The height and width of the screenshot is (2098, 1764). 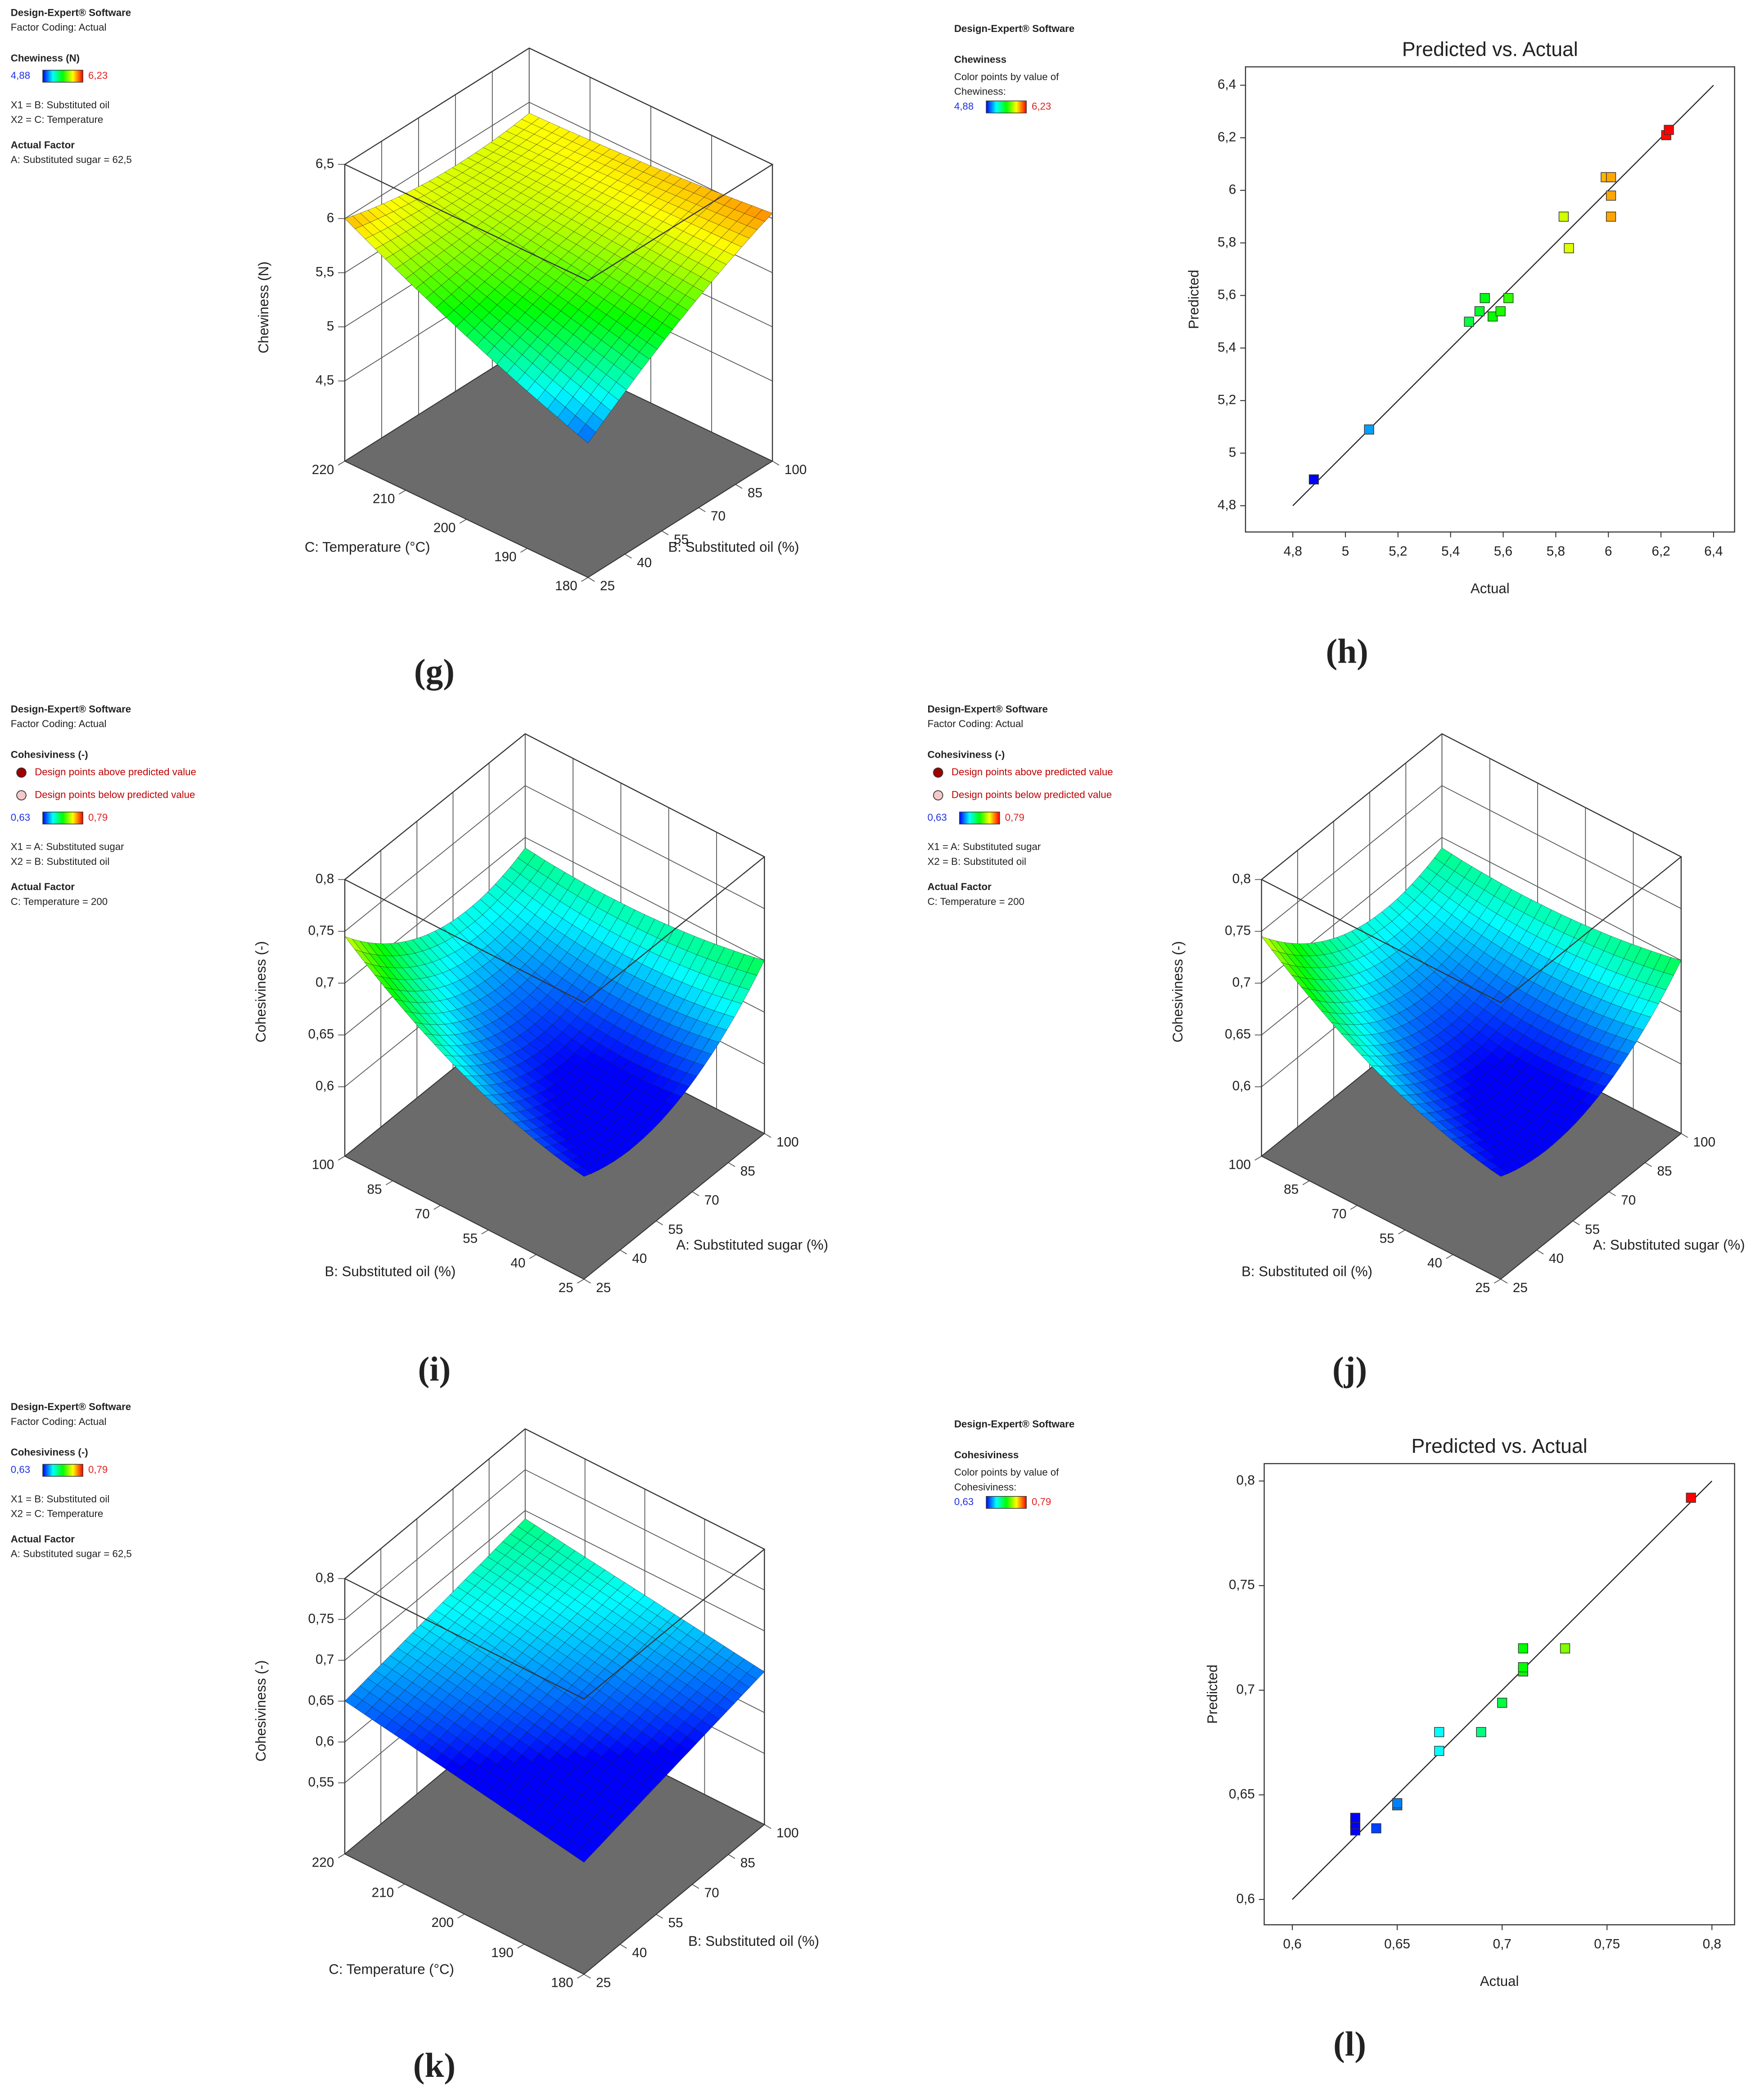 What do you see at coordinates (1245, 1899) in the screenshot?
I see `y-tick-label: 0,6` at bounding box center [1245, 1899].